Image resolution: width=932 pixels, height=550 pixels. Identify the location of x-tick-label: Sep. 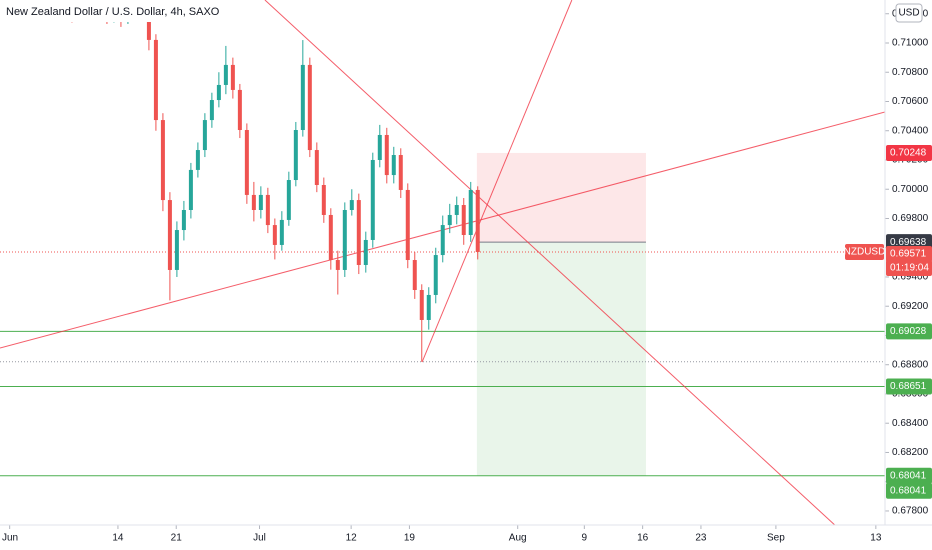
(776, 538).